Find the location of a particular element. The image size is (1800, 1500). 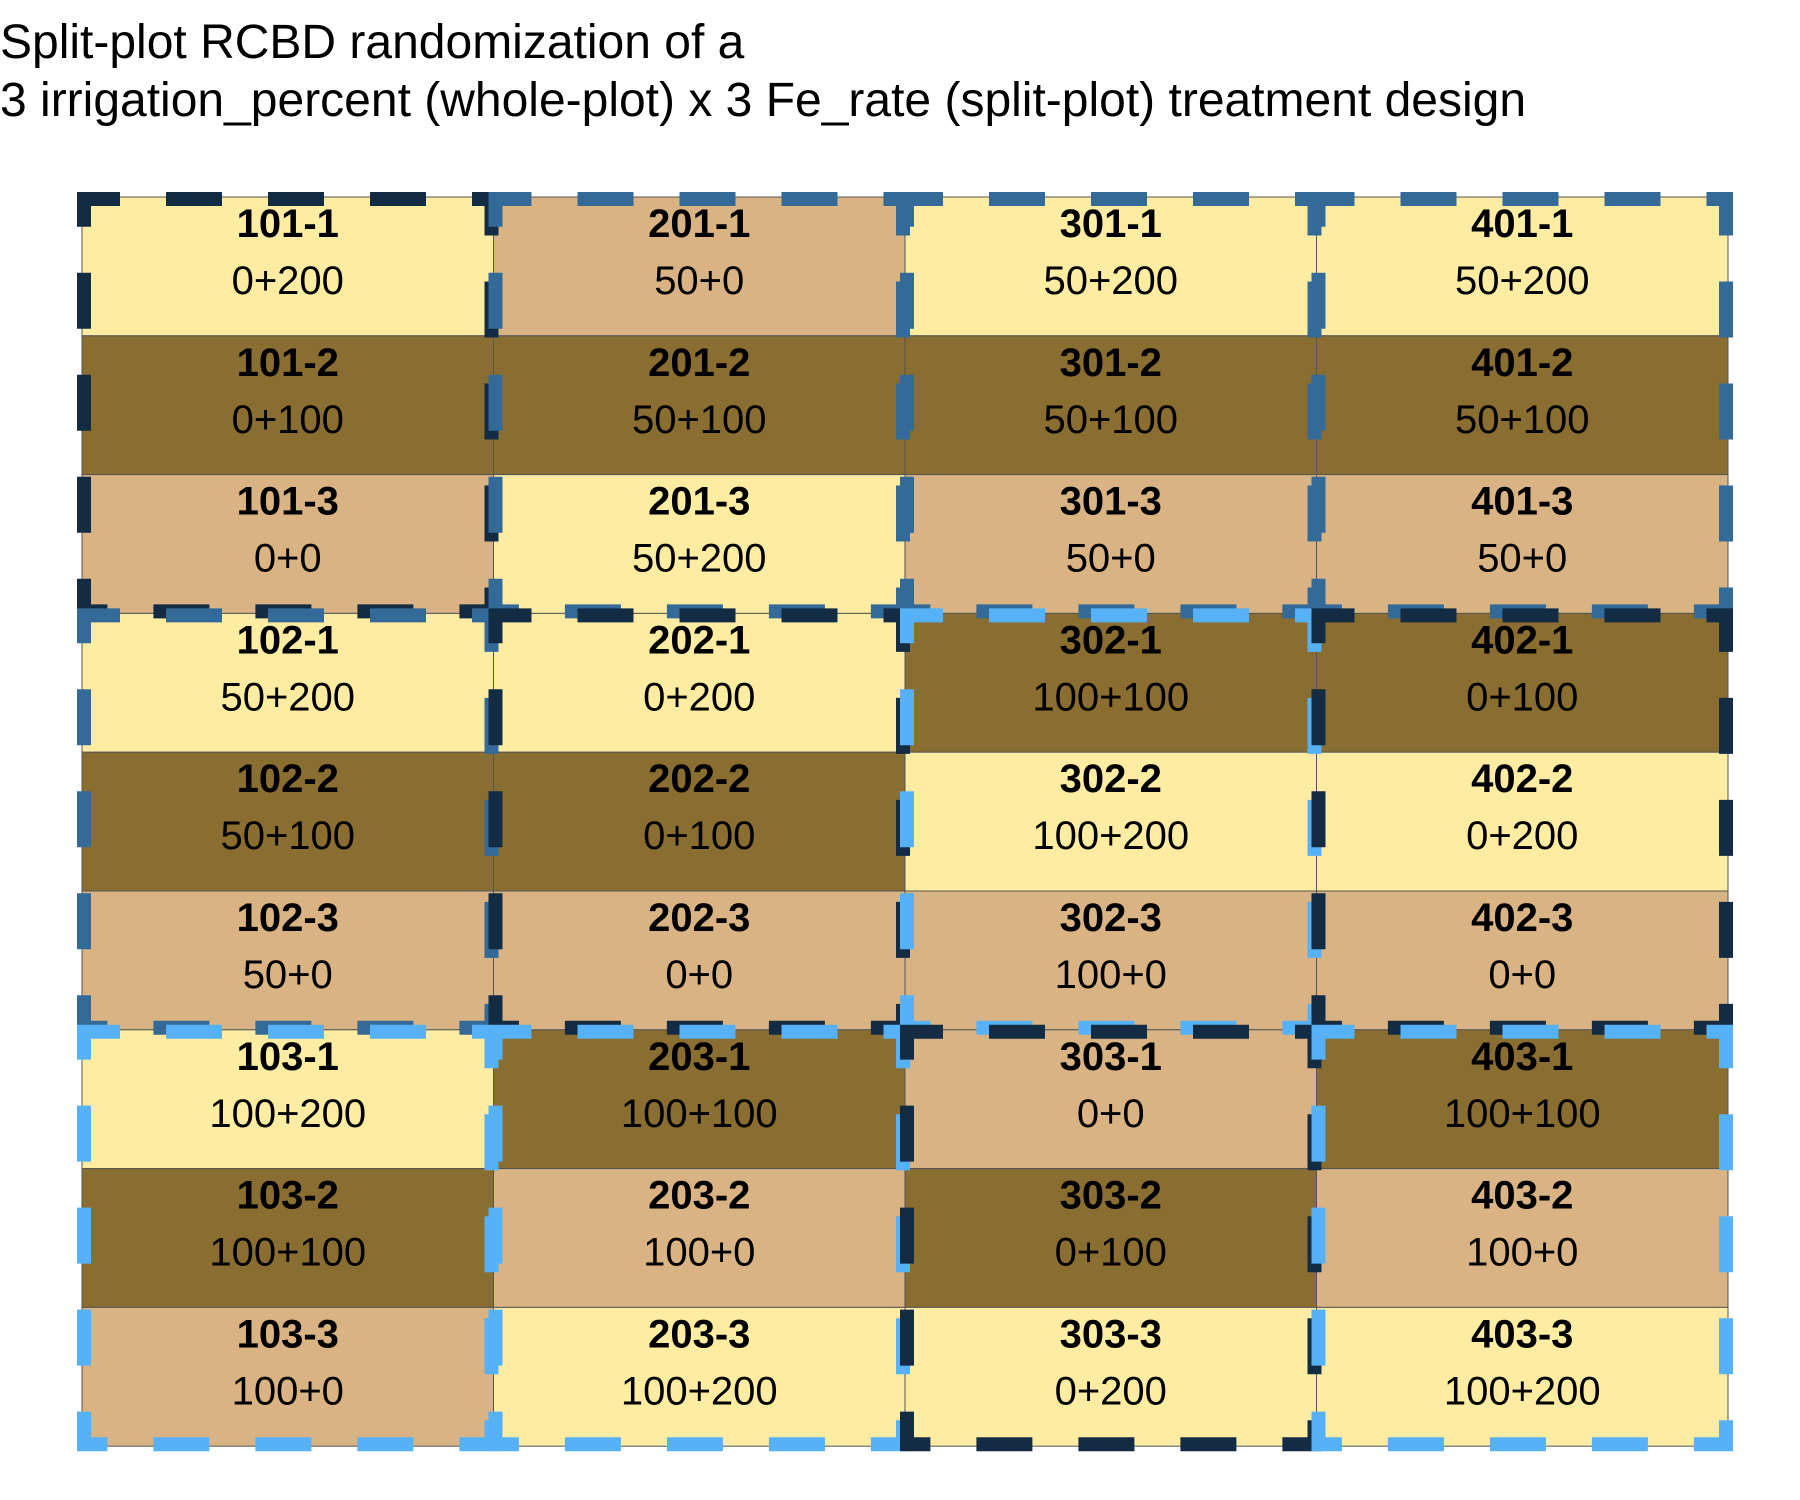

plot-id-label: 202-2 is located at coordinates (699, 779).